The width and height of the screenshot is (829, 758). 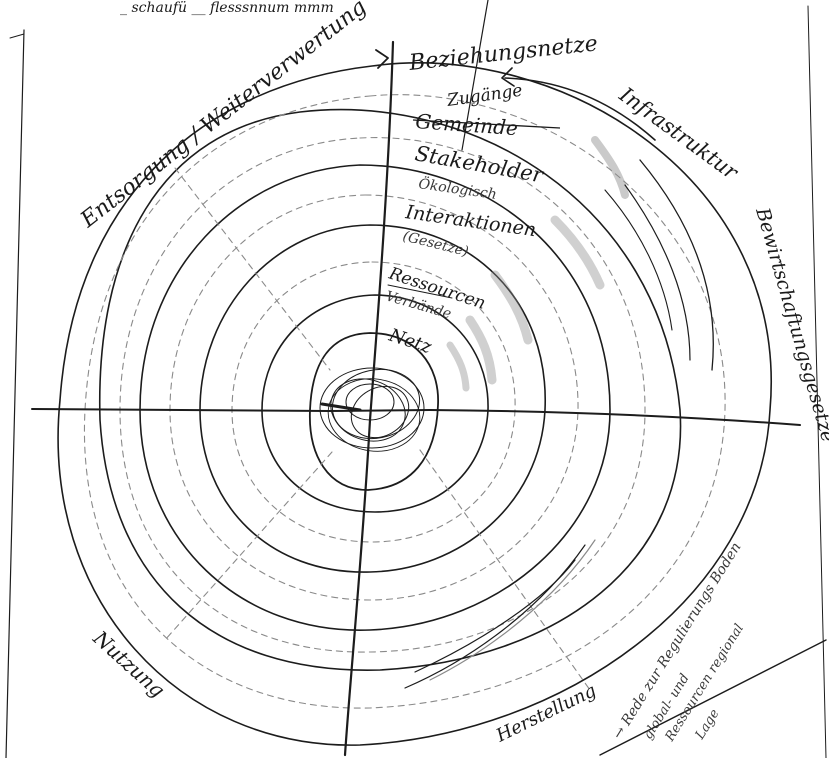 What do you see at coordinates (410, 341) in the screenshot?
I see `label-network: Netz` at bounding box center [410, 341].